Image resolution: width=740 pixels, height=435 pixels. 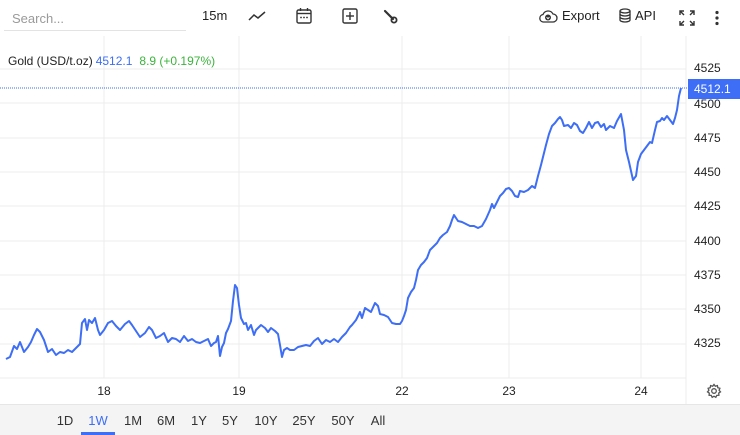 I want to click on last-price-tag: 4512.1, so click(x=714, y=89).